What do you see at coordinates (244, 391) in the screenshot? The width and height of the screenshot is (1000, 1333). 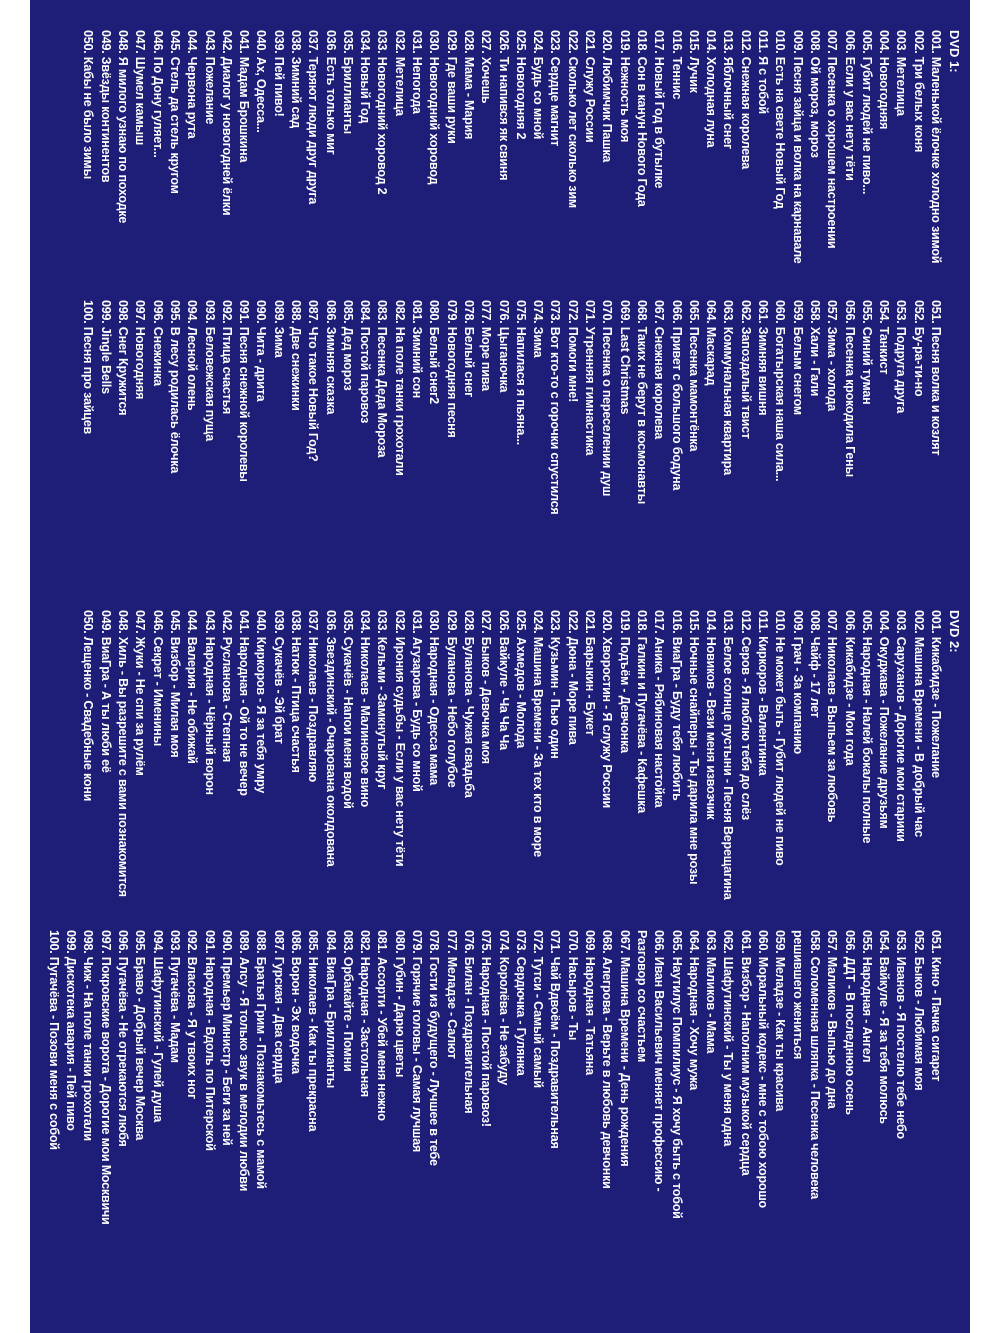 I see `track-item: 091. Песня снежной королевы` at bounding box center [244, 391].